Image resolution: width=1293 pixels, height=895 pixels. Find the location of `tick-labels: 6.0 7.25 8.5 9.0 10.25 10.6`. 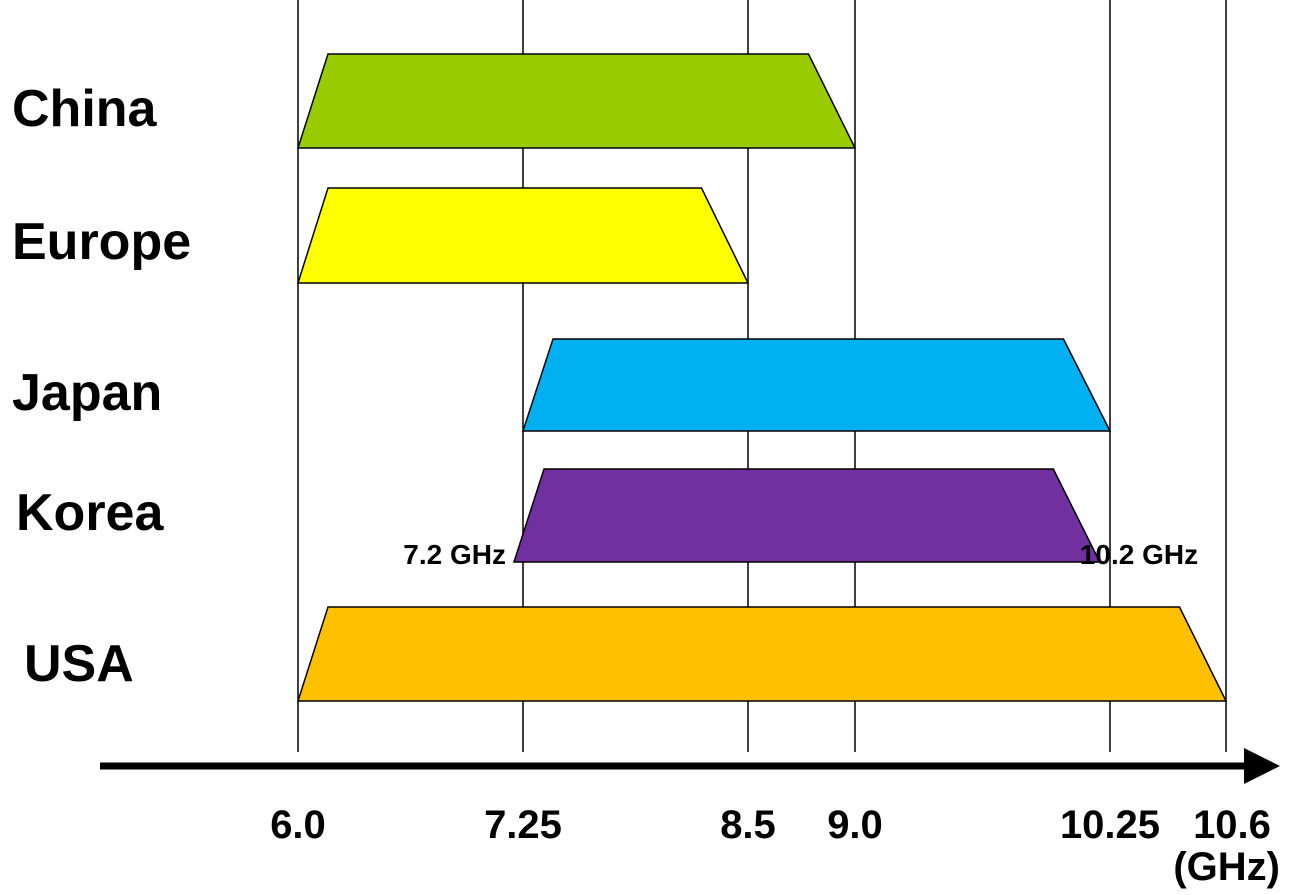

tick-labels: 6.0 7.25 8.5 9.0 10.25 10.6 is located at coordinates (770, 825).